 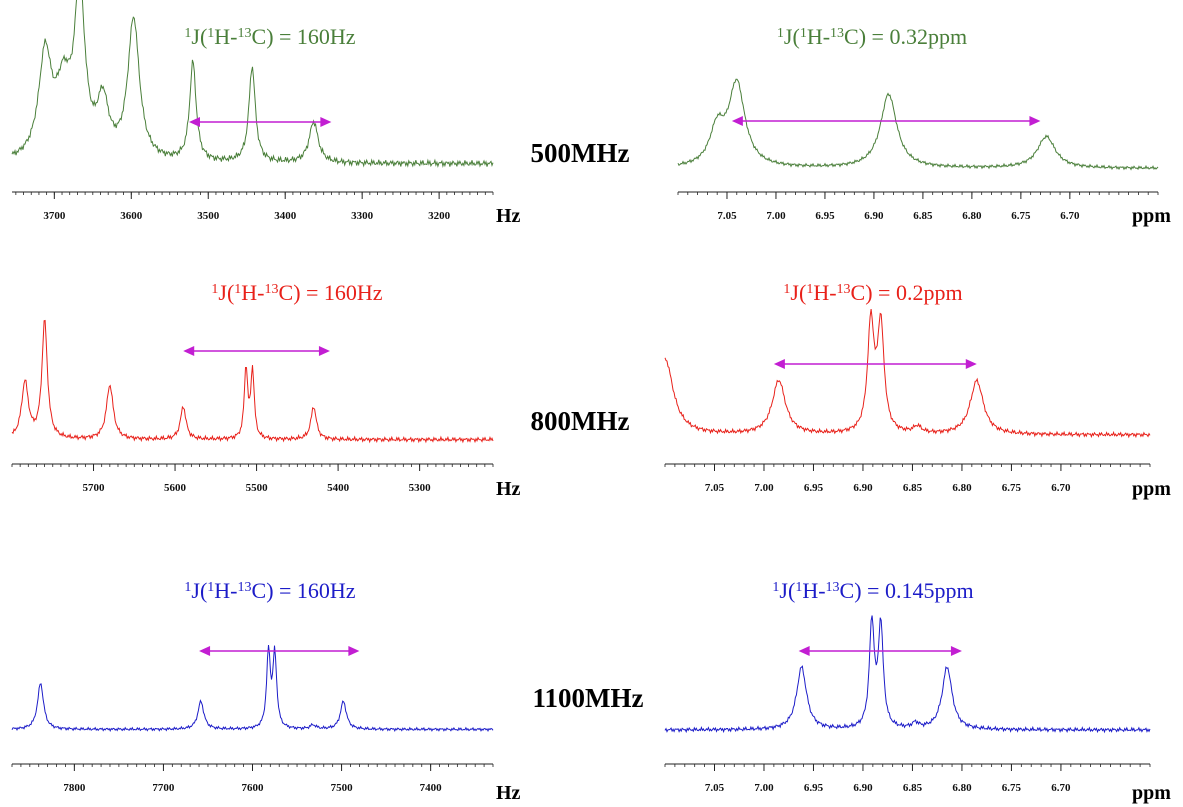 I want to click on field-label-1100mhz: 1100MHz, so click(x=588, y=698).